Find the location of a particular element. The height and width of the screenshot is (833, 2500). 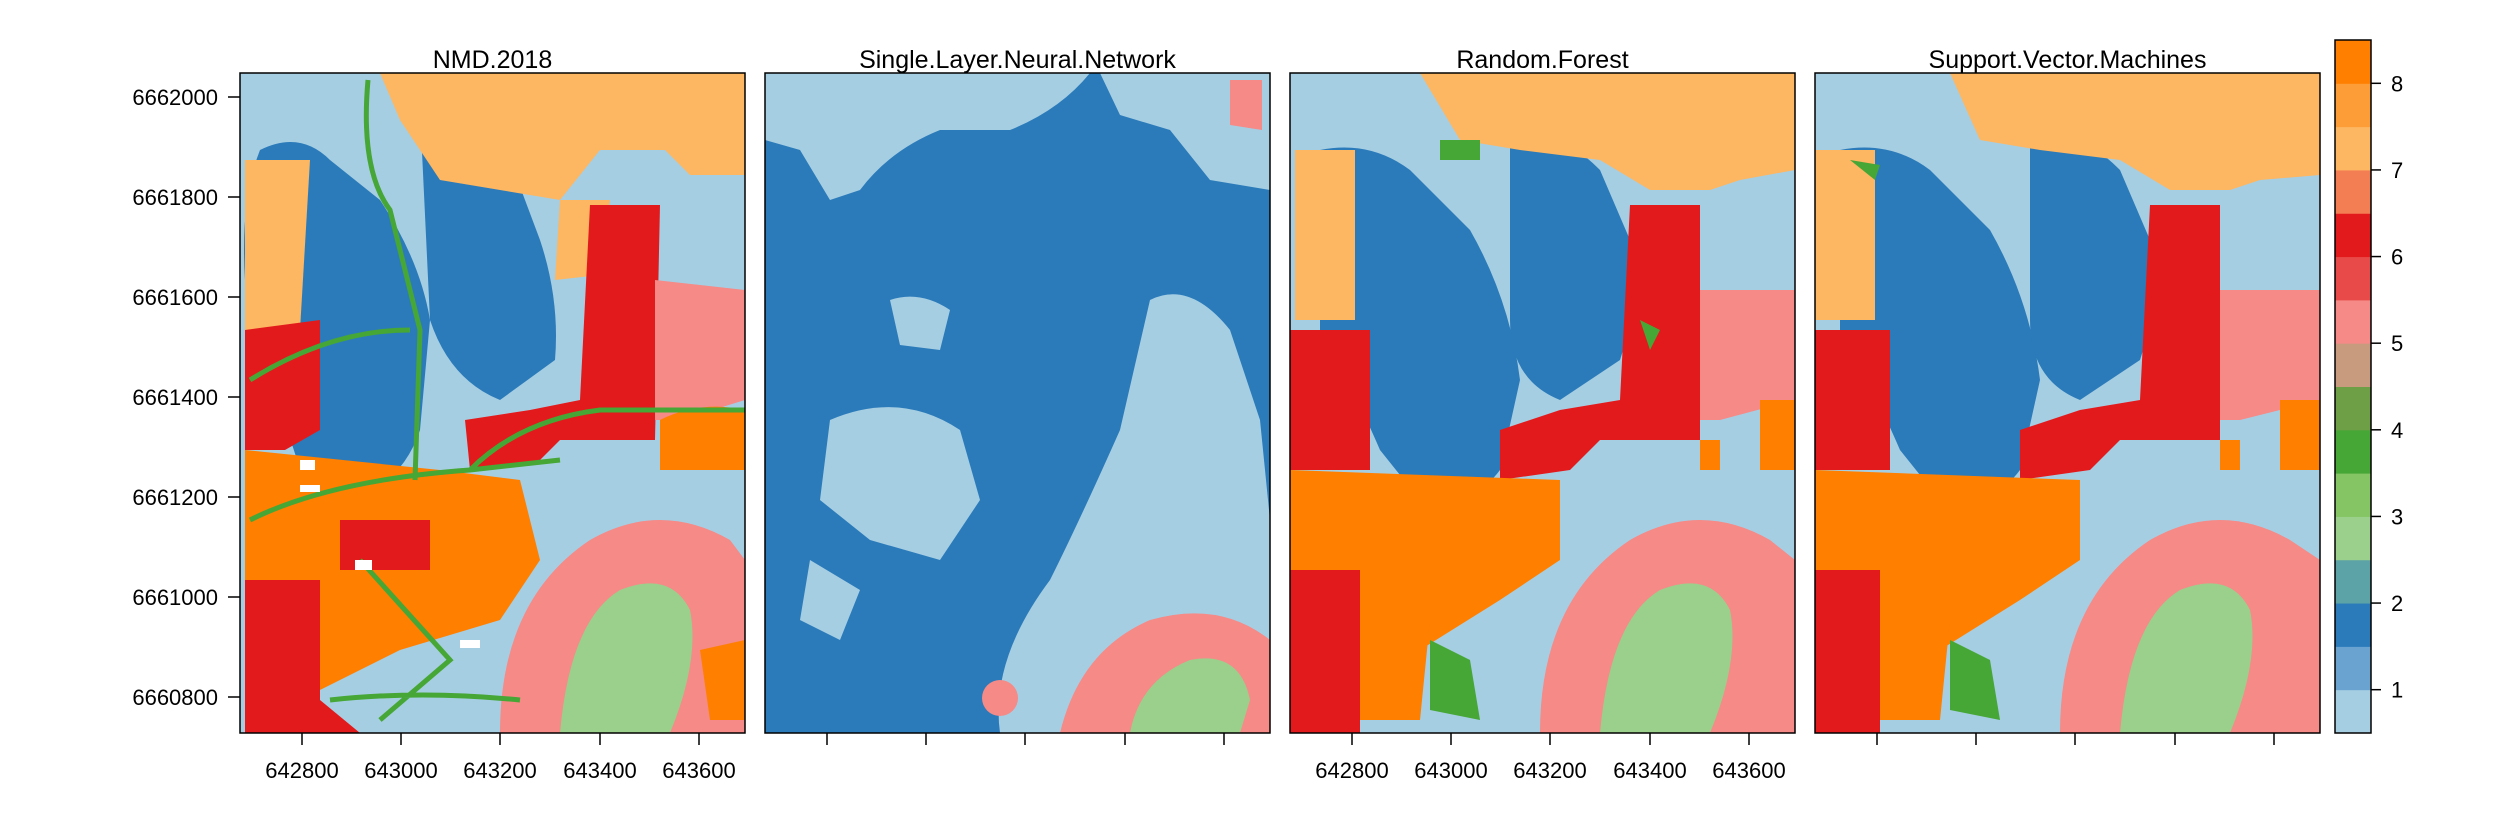

legend-tick-label: 7 is located at coordinates (2397, 170).